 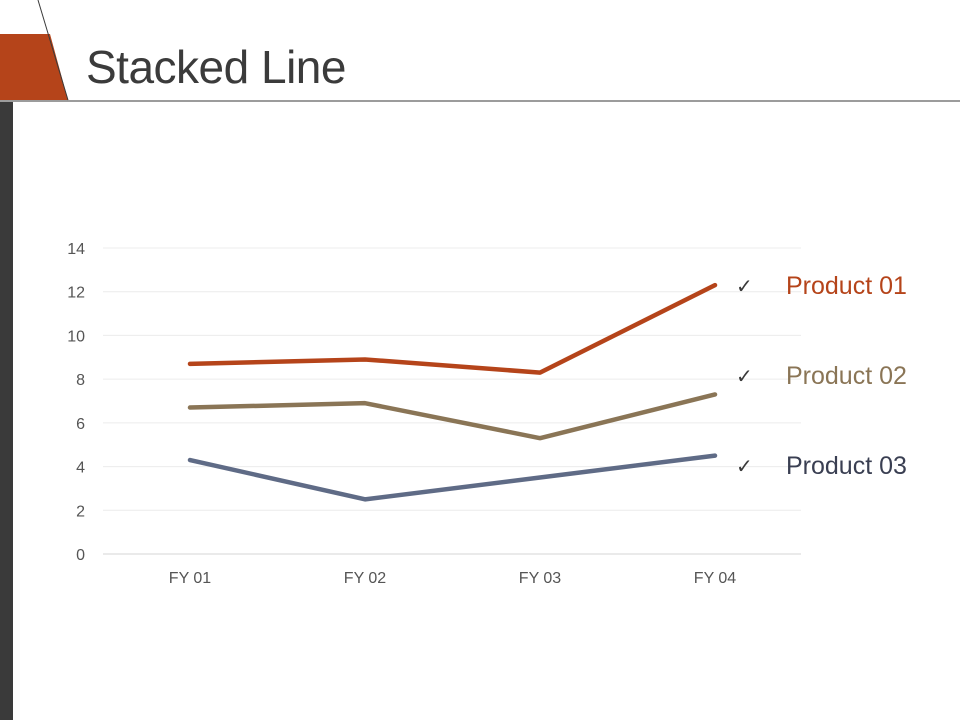 I want to click on y-tick-label: 14, so click(x=76, y=249).